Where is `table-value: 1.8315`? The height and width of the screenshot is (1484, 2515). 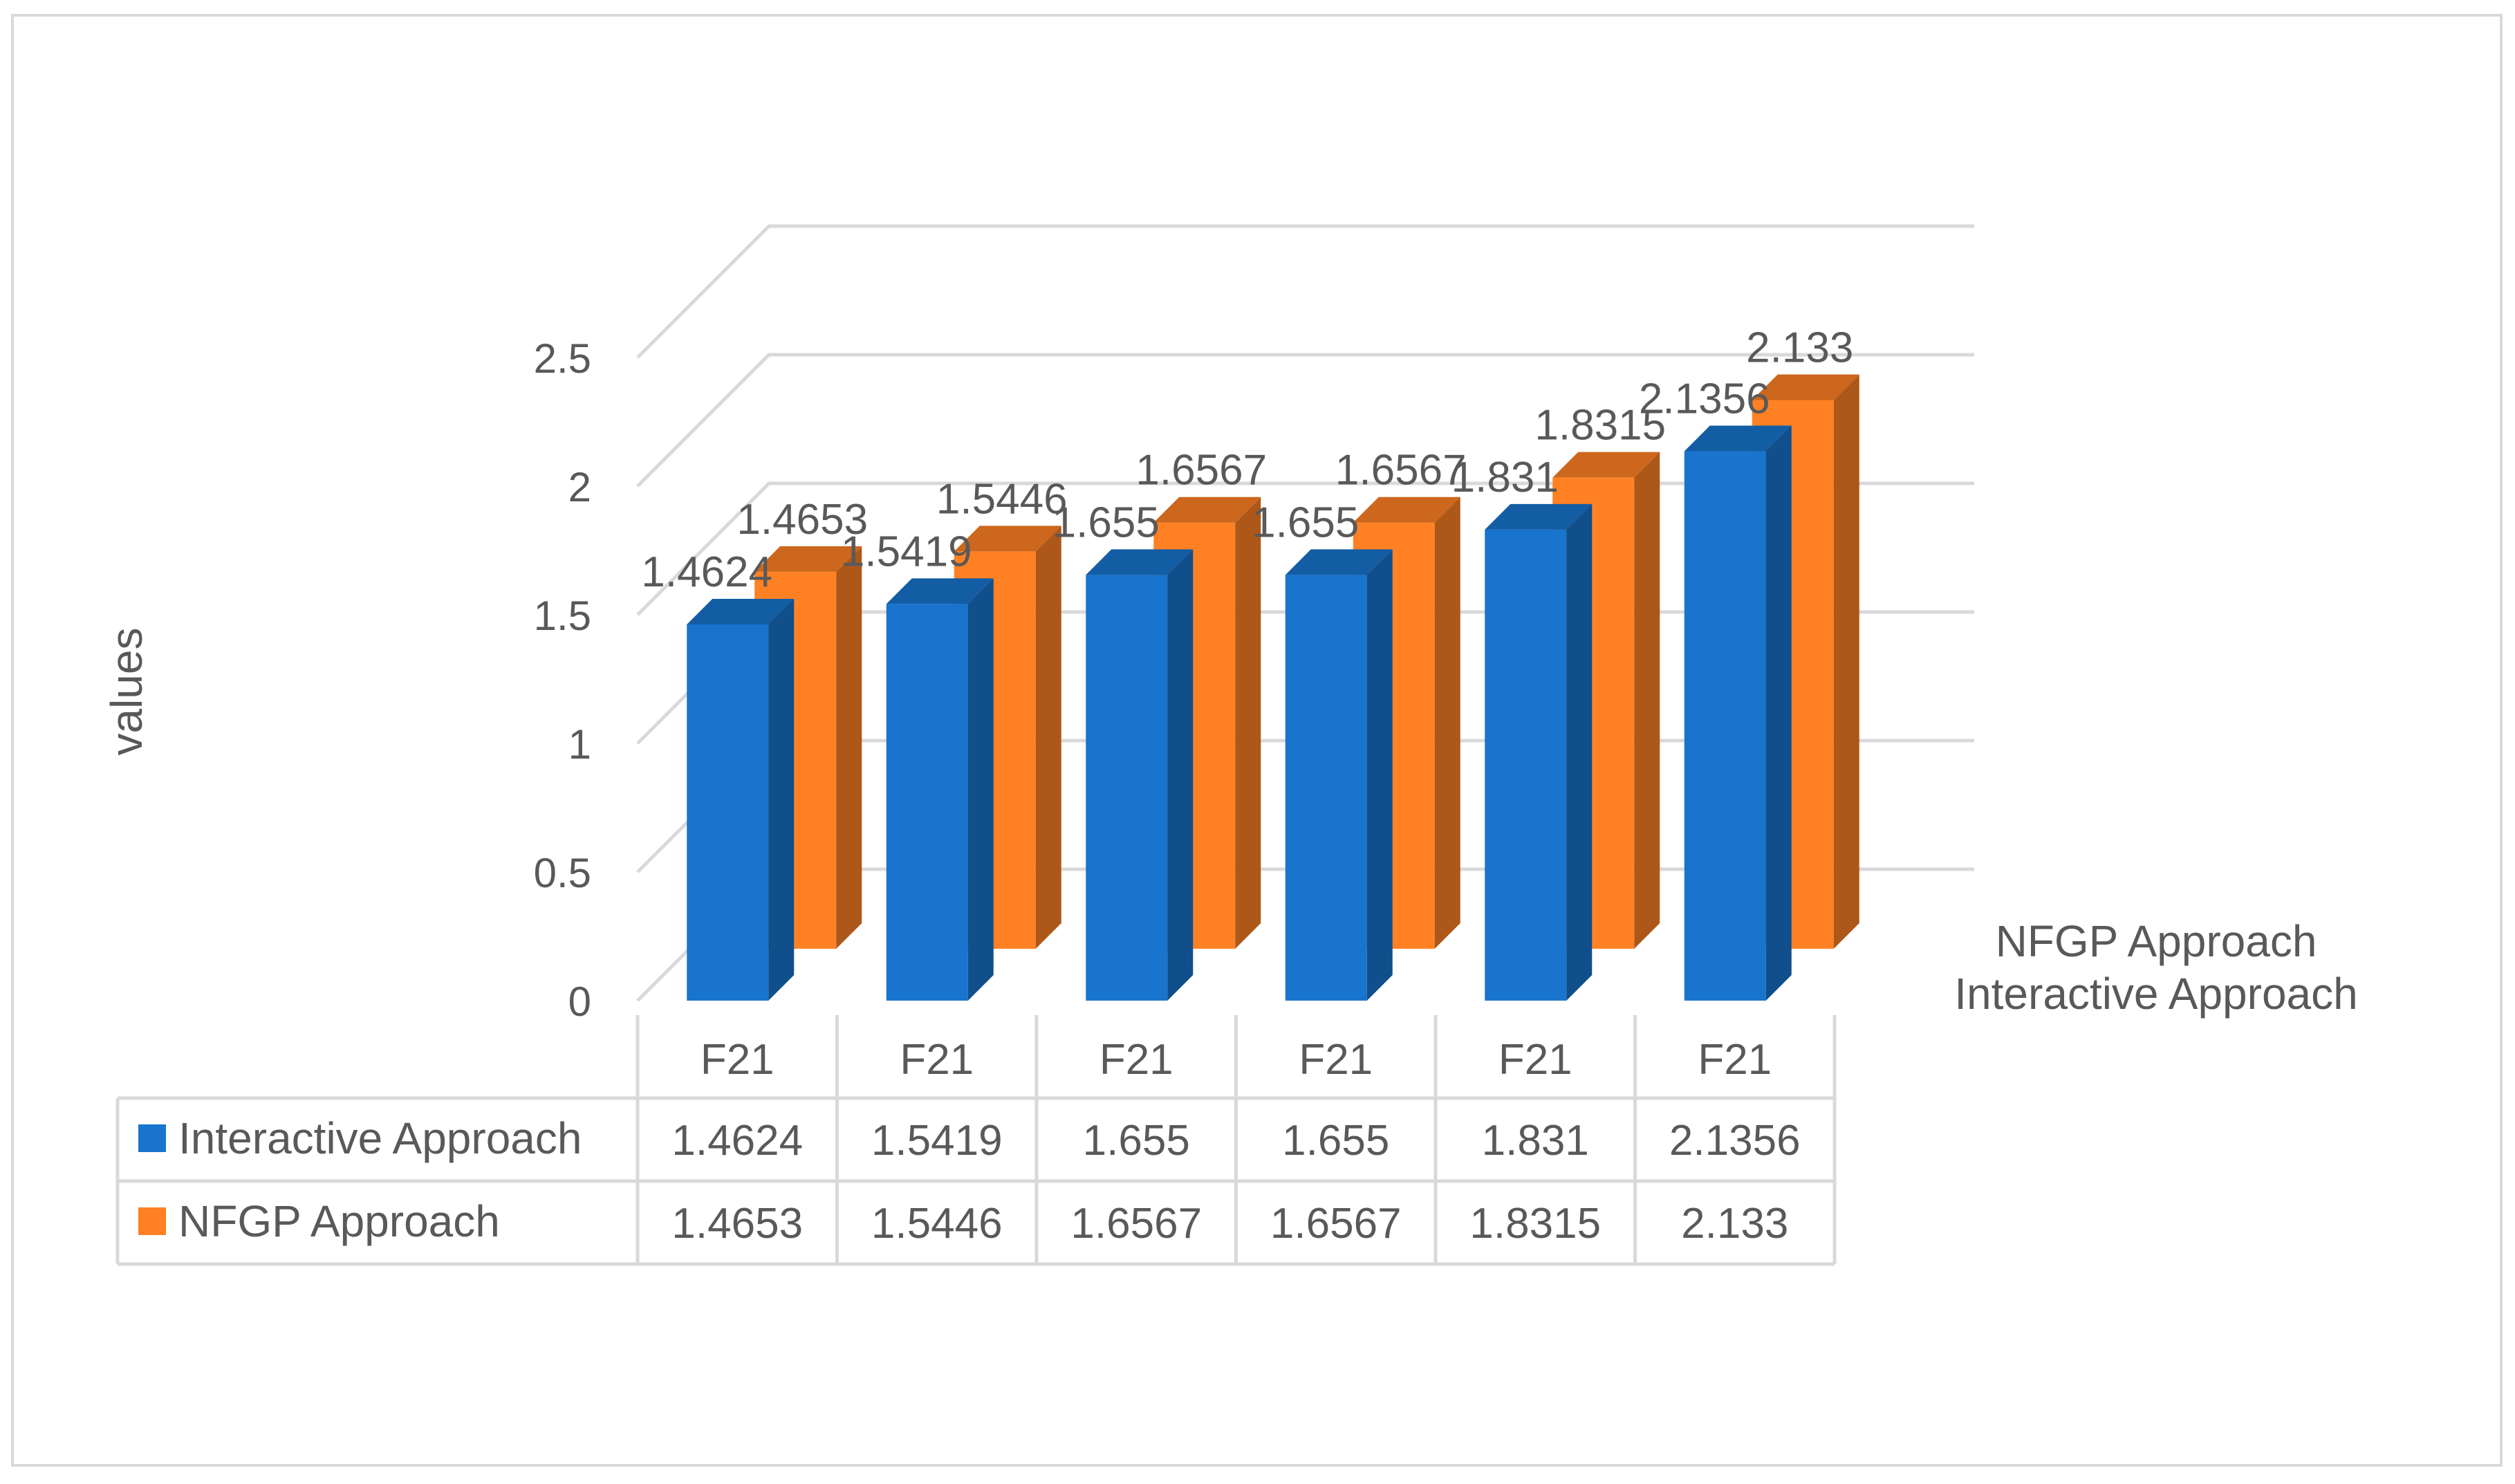 table-value: 1.8315 is located at coordinates (1535, 1224).